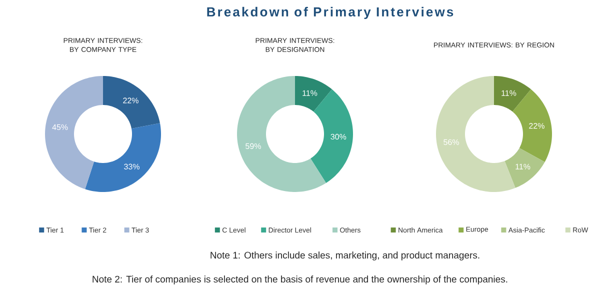 The width and height of the screenshot is (600, 288). I want to click on text: Breakdown of Primary Interviews, so click(330, 13).